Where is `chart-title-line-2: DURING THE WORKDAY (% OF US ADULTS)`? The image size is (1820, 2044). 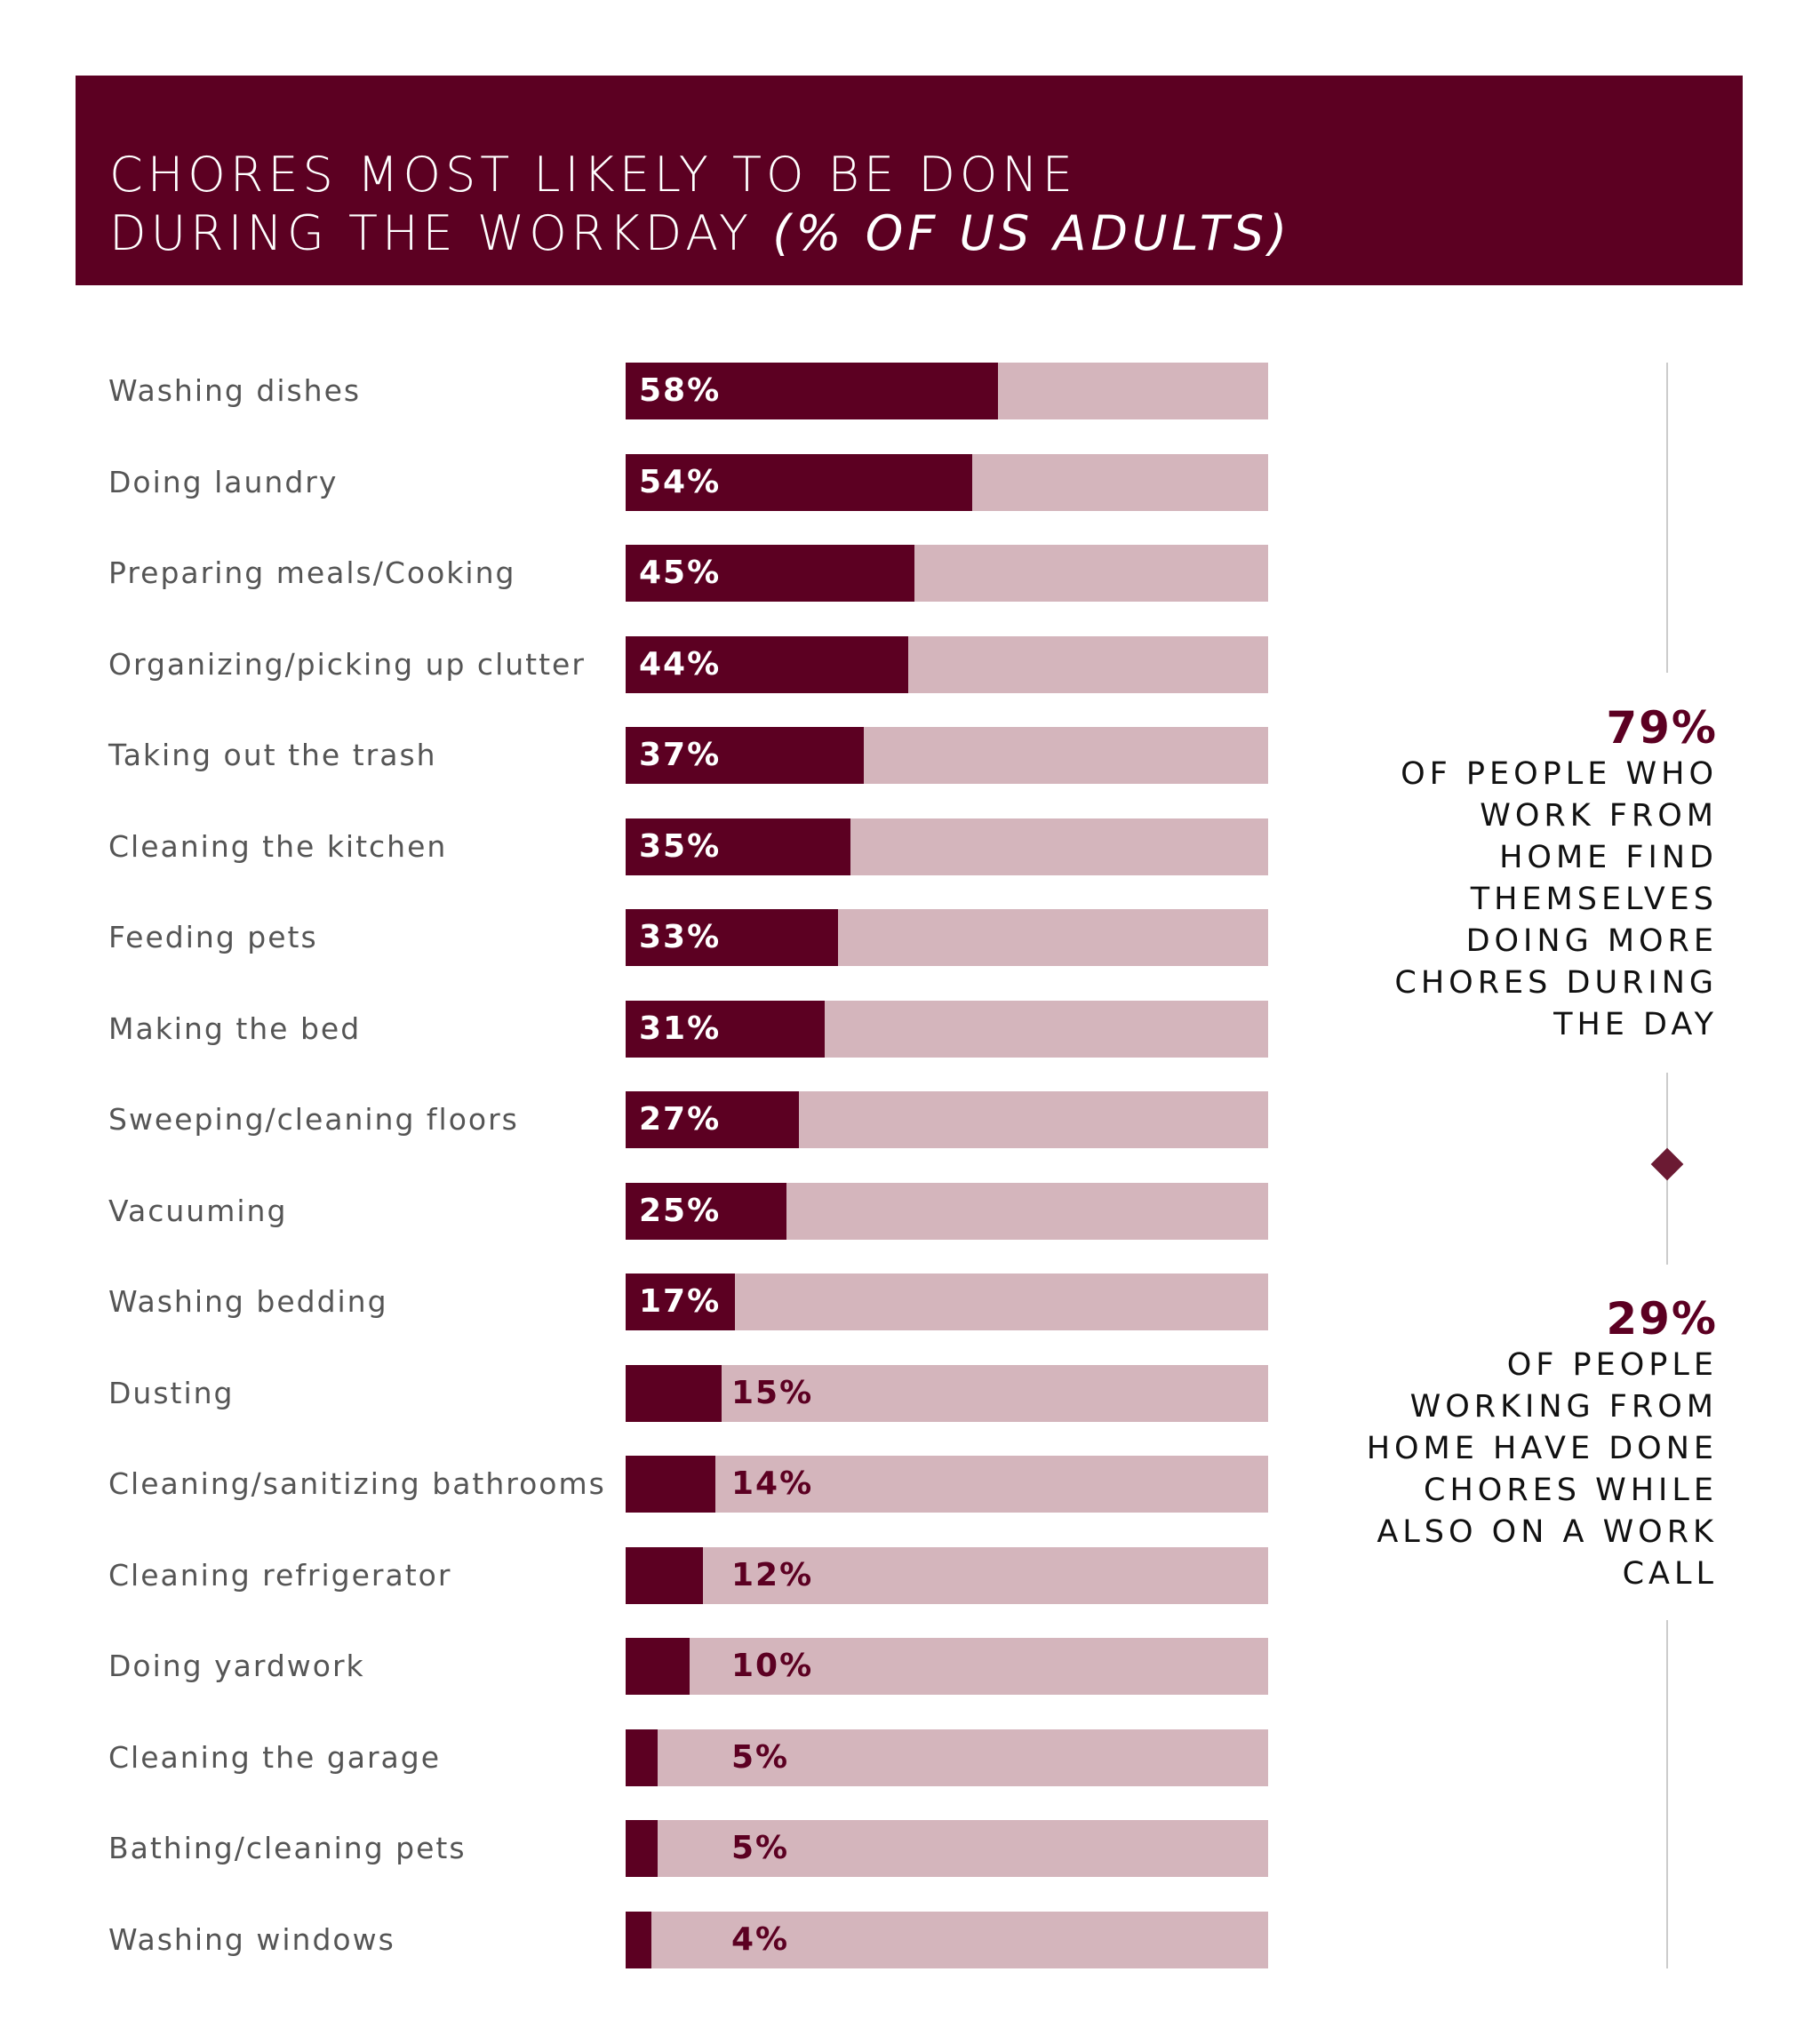
chart-title-line-2: DURING THE WORKDAY (% OF US ADULTS) is located at coordinates (700, 233).